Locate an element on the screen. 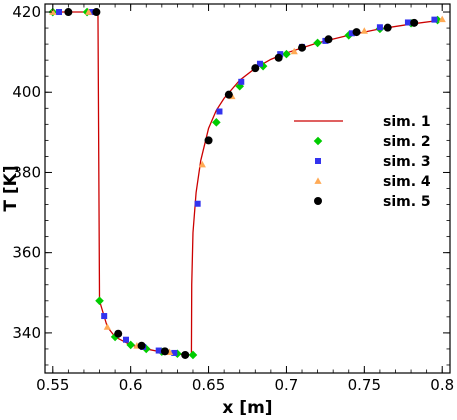 This screenshot has height=420, width=457. y-tick-label: 400 is located at coordinates (26, 92).